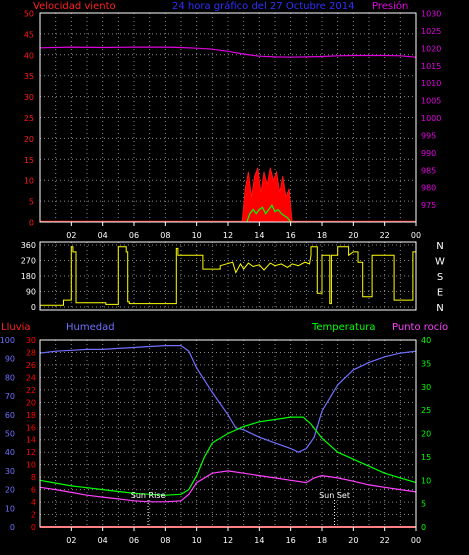  Describe the element at coordinates (10, 415) in the screenshot. I see `humidity-tick-label: 60` at that location.